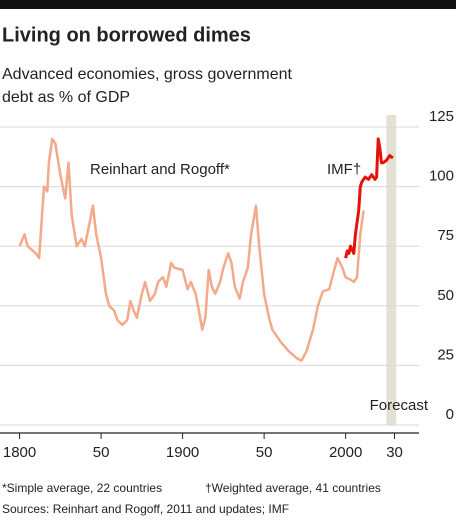  Describe the element at coordinates (82, 488) in the screenshot. I see `footnote: *Simple average, 22 countries` at that location.